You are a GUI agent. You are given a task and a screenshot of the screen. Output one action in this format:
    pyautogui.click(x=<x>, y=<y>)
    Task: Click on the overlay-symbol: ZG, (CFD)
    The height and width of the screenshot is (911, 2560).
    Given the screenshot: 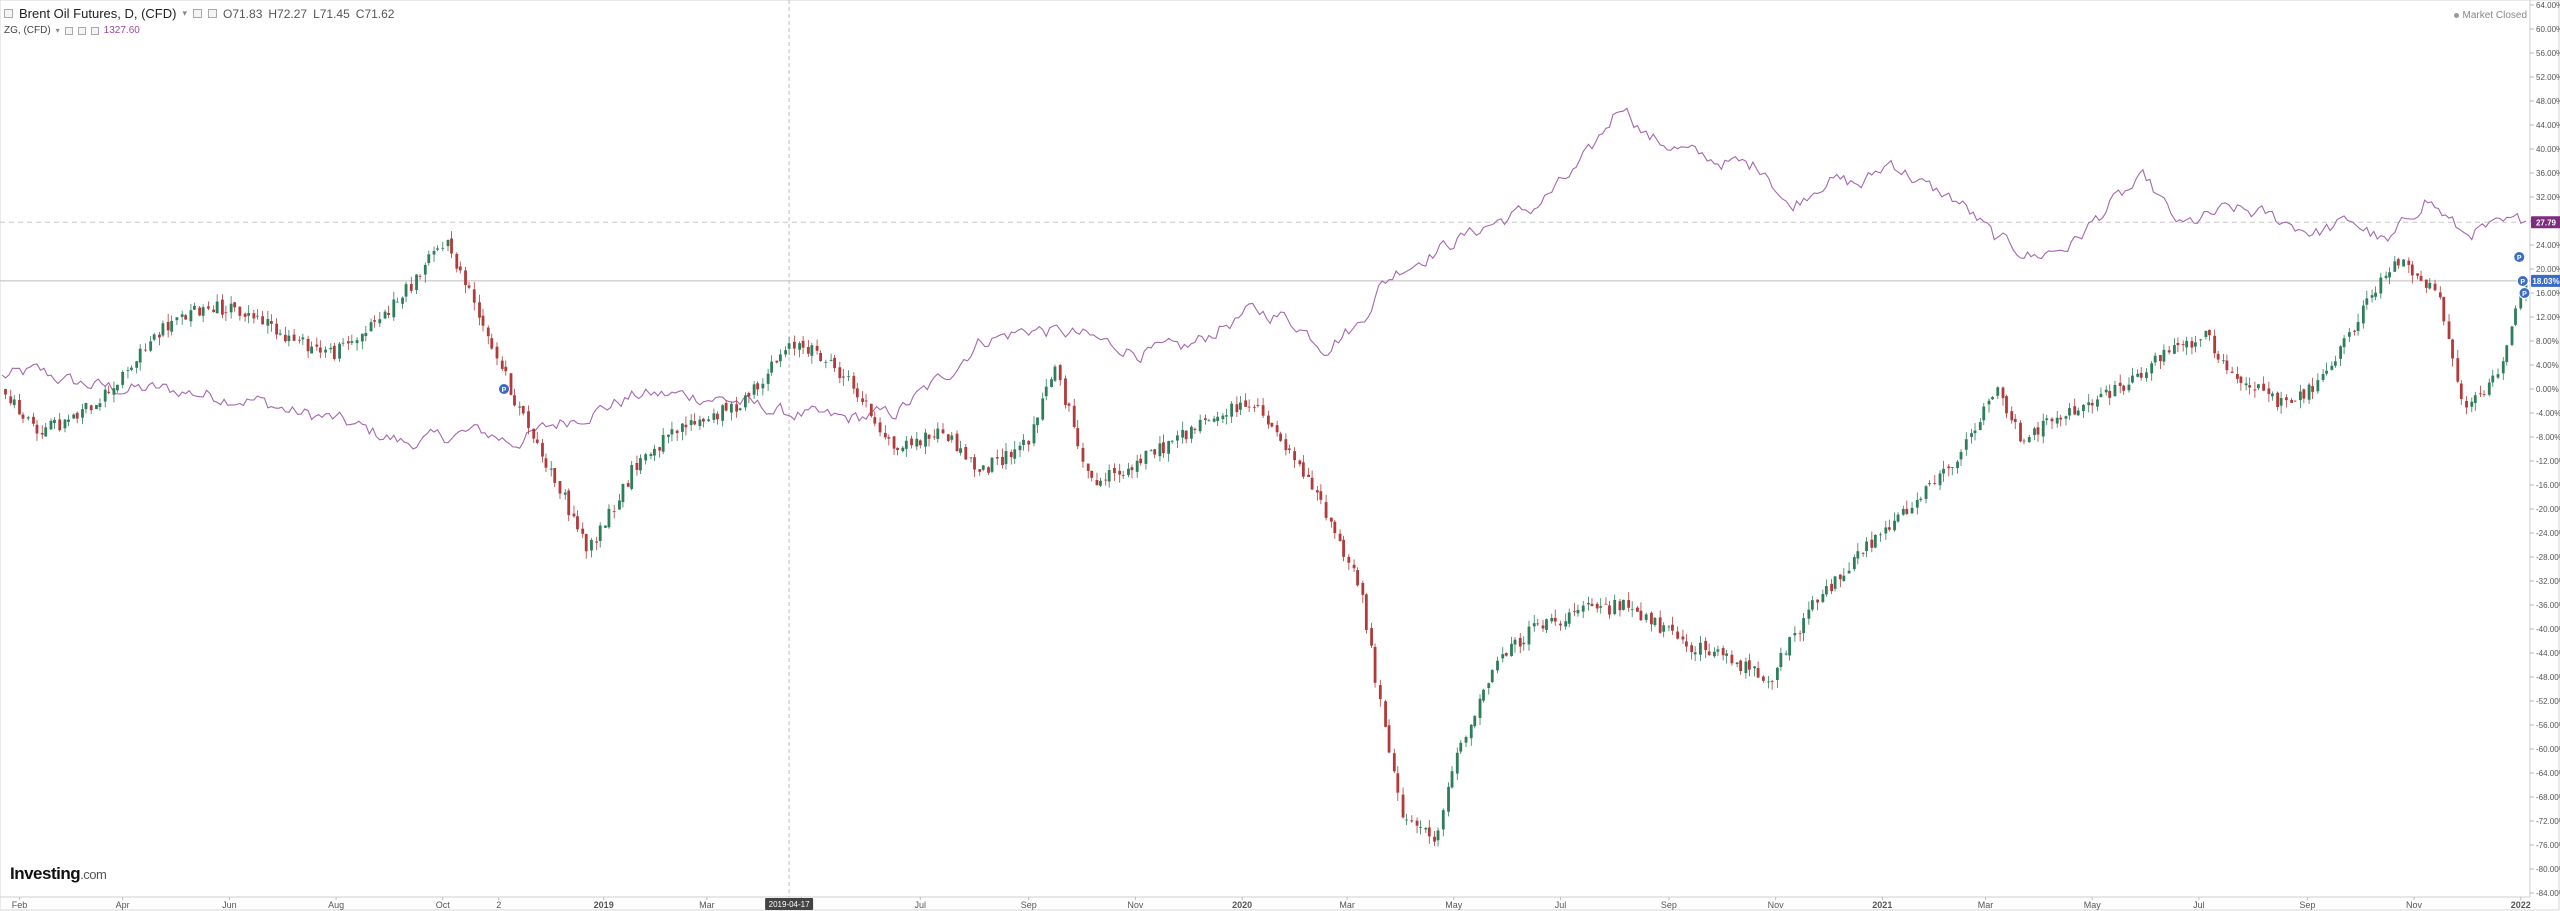 What is the action you would take?
    pyautogui.click(x=27, y=30)
    